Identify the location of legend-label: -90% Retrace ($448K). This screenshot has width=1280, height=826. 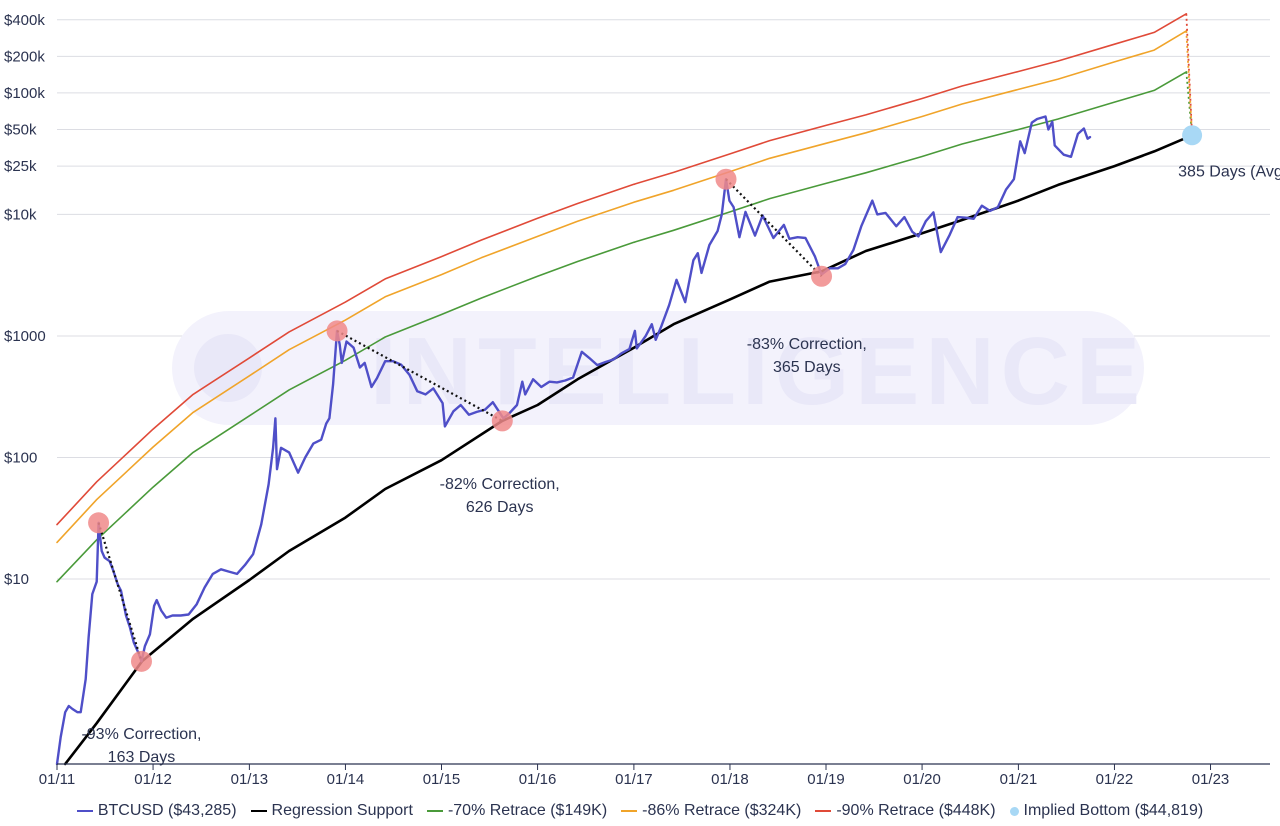
(916, 810).